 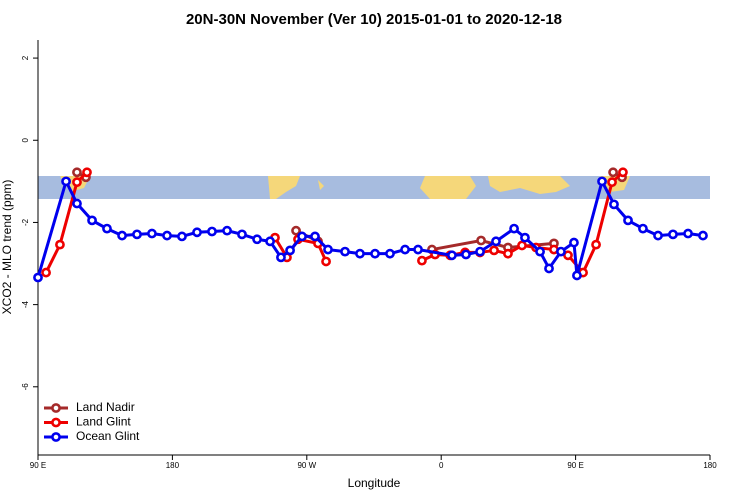 What do you see at coordinates (105, 407) in the screenshot?
I see `legend-label: Land Nadir` at bounding box center [105, 407].